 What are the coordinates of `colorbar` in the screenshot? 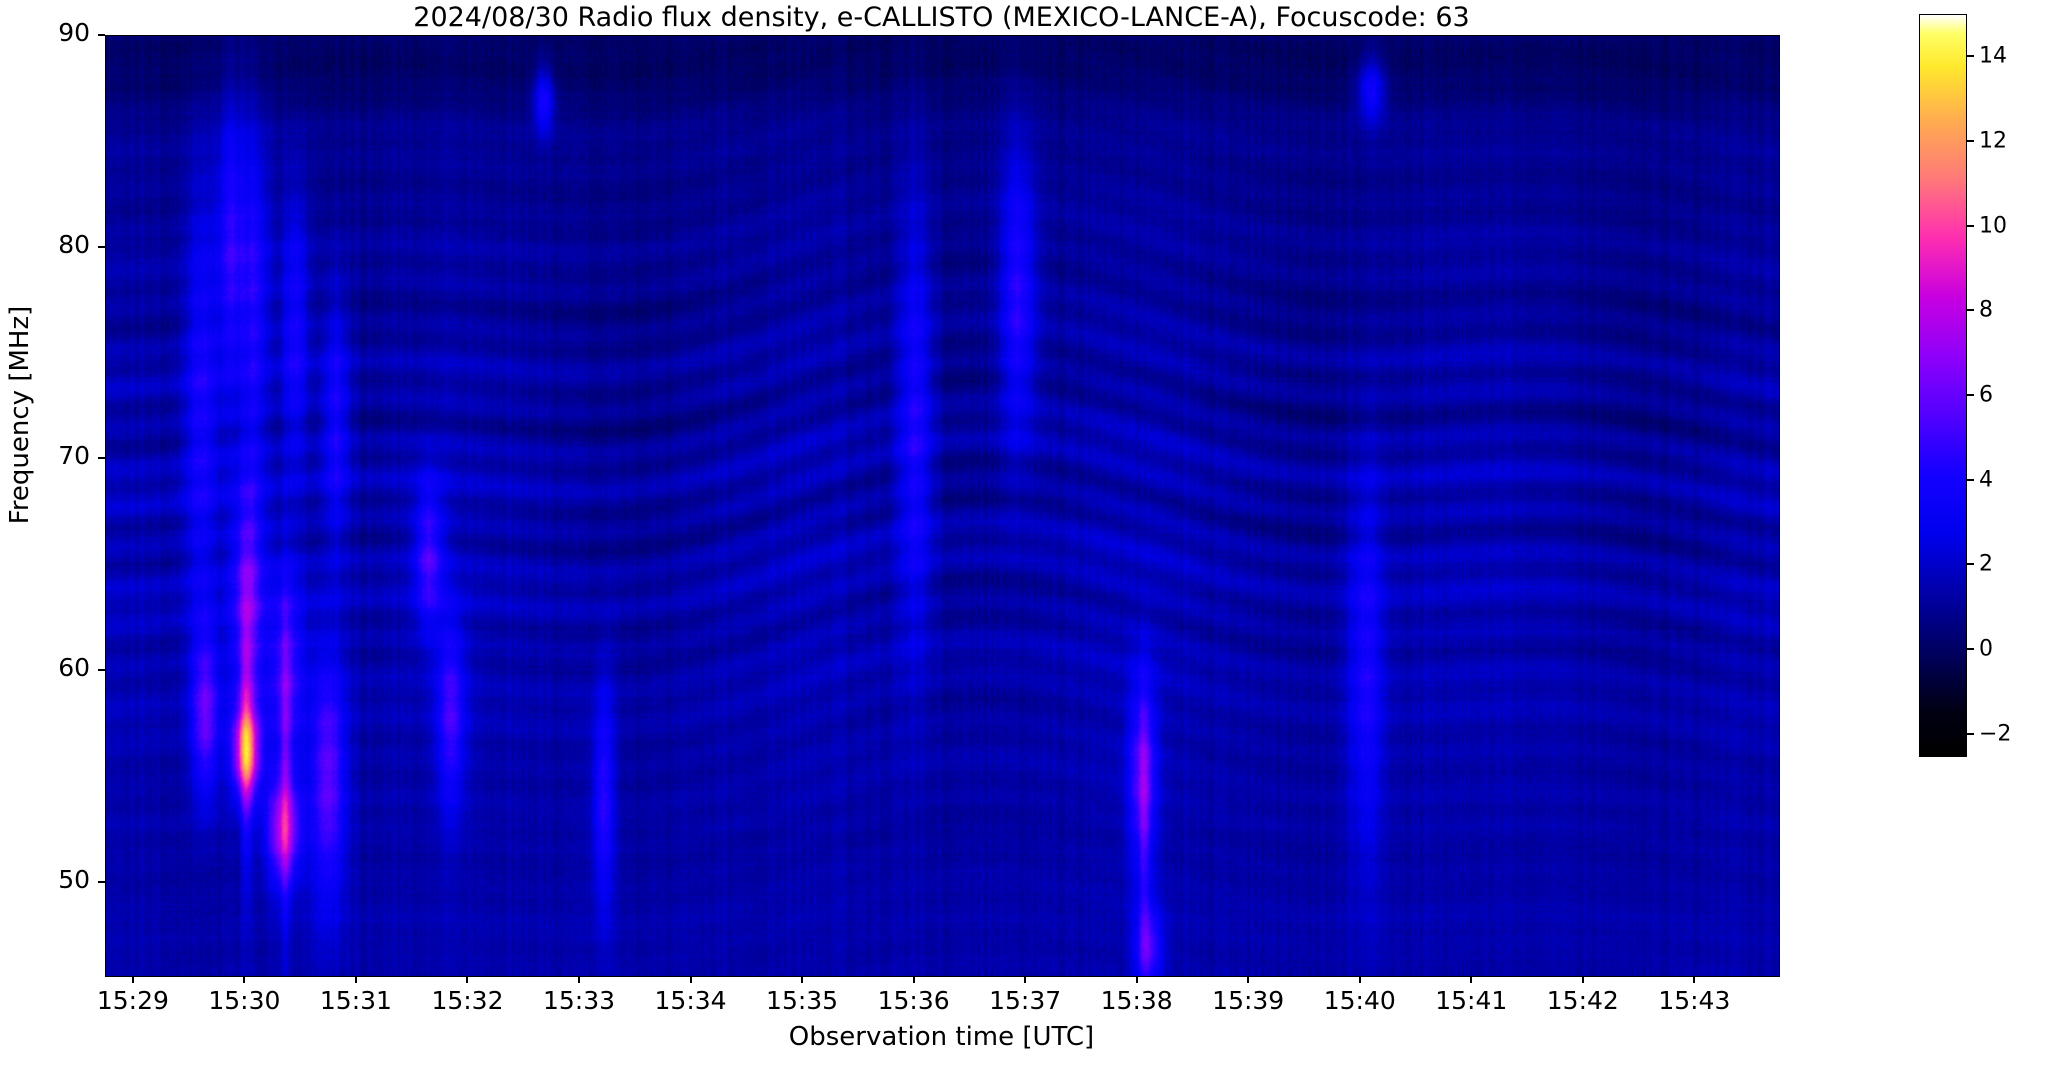 It's located at (1943, 385).